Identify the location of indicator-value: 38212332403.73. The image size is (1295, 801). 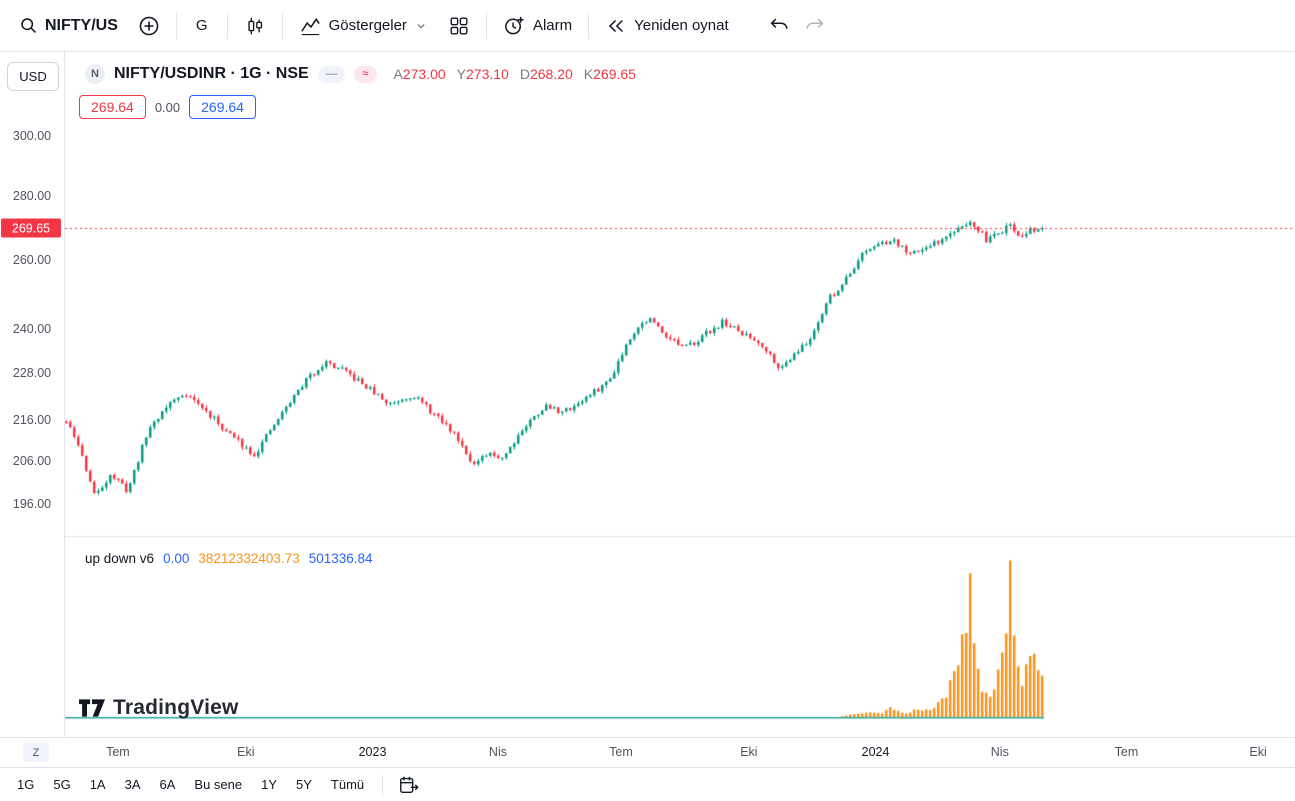
(249, 558).